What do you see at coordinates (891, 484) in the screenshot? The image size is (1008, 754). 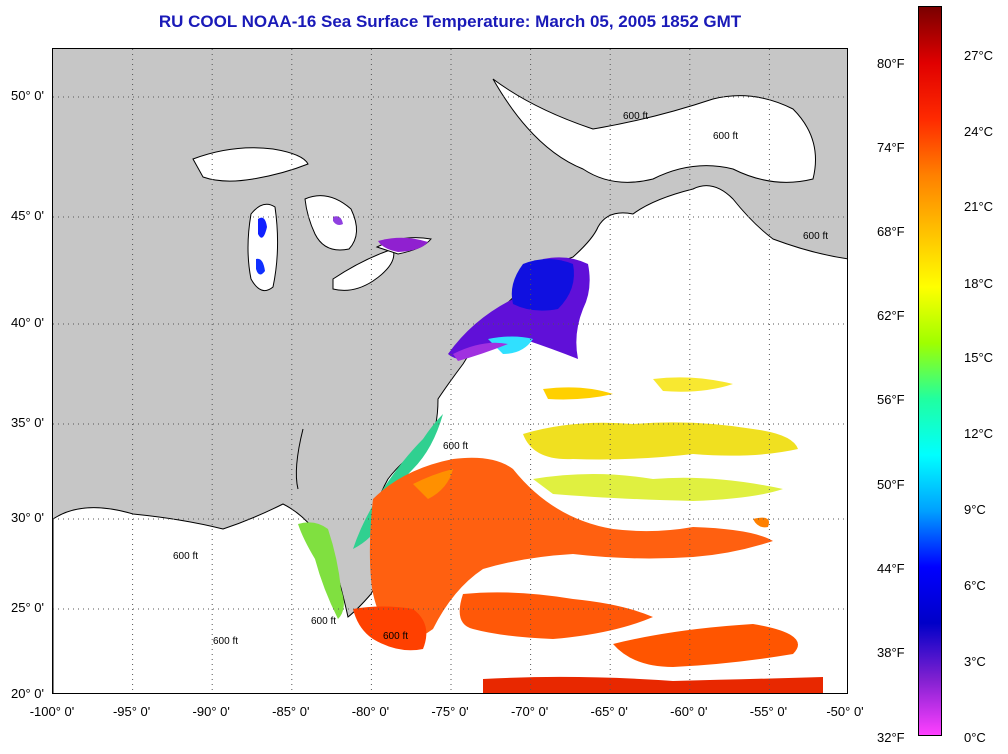 I see `fahrenheit-label: 50°F` at bounding box center [891, 484].